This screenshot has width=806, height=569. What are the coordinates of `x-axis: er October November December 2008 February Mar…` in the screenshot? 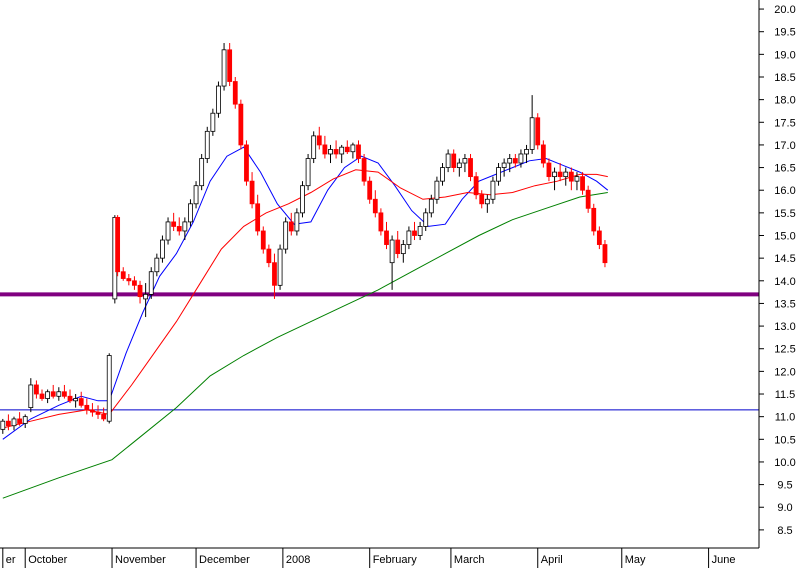 It's located at (379, 557).